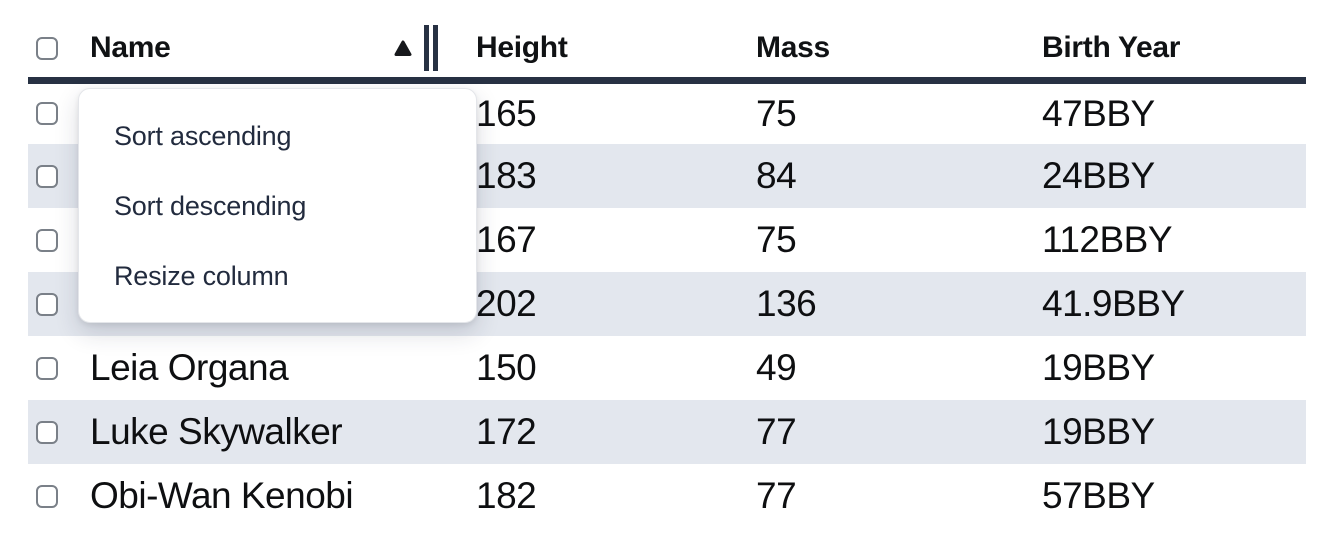  What do you see at coordinates (189, 367) in the screenshot?
I see `cell-name: Leia Organa` at bounding box center [189, 367].